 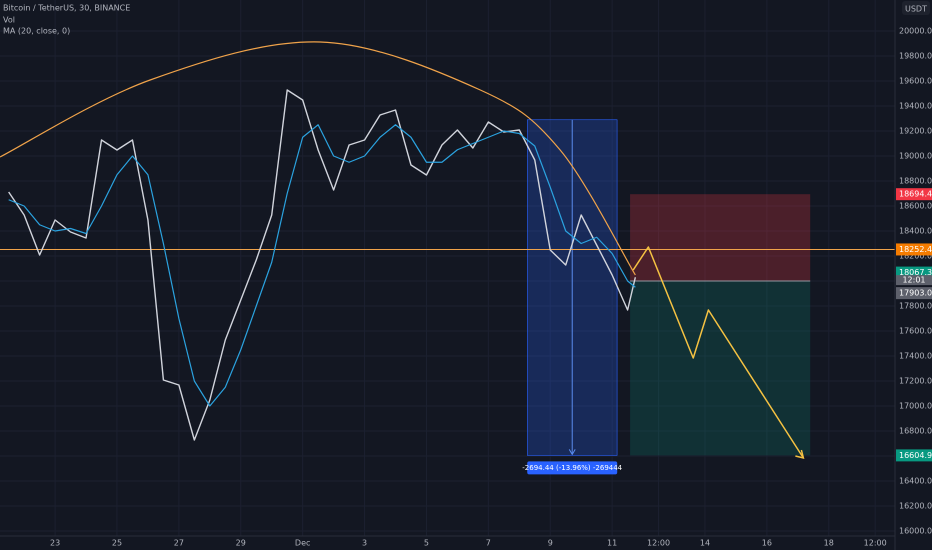 What do you see at coordinates (488, 543) in the screenshot?
I see `x-tick-label: 7` at bounding box center [488, 543].